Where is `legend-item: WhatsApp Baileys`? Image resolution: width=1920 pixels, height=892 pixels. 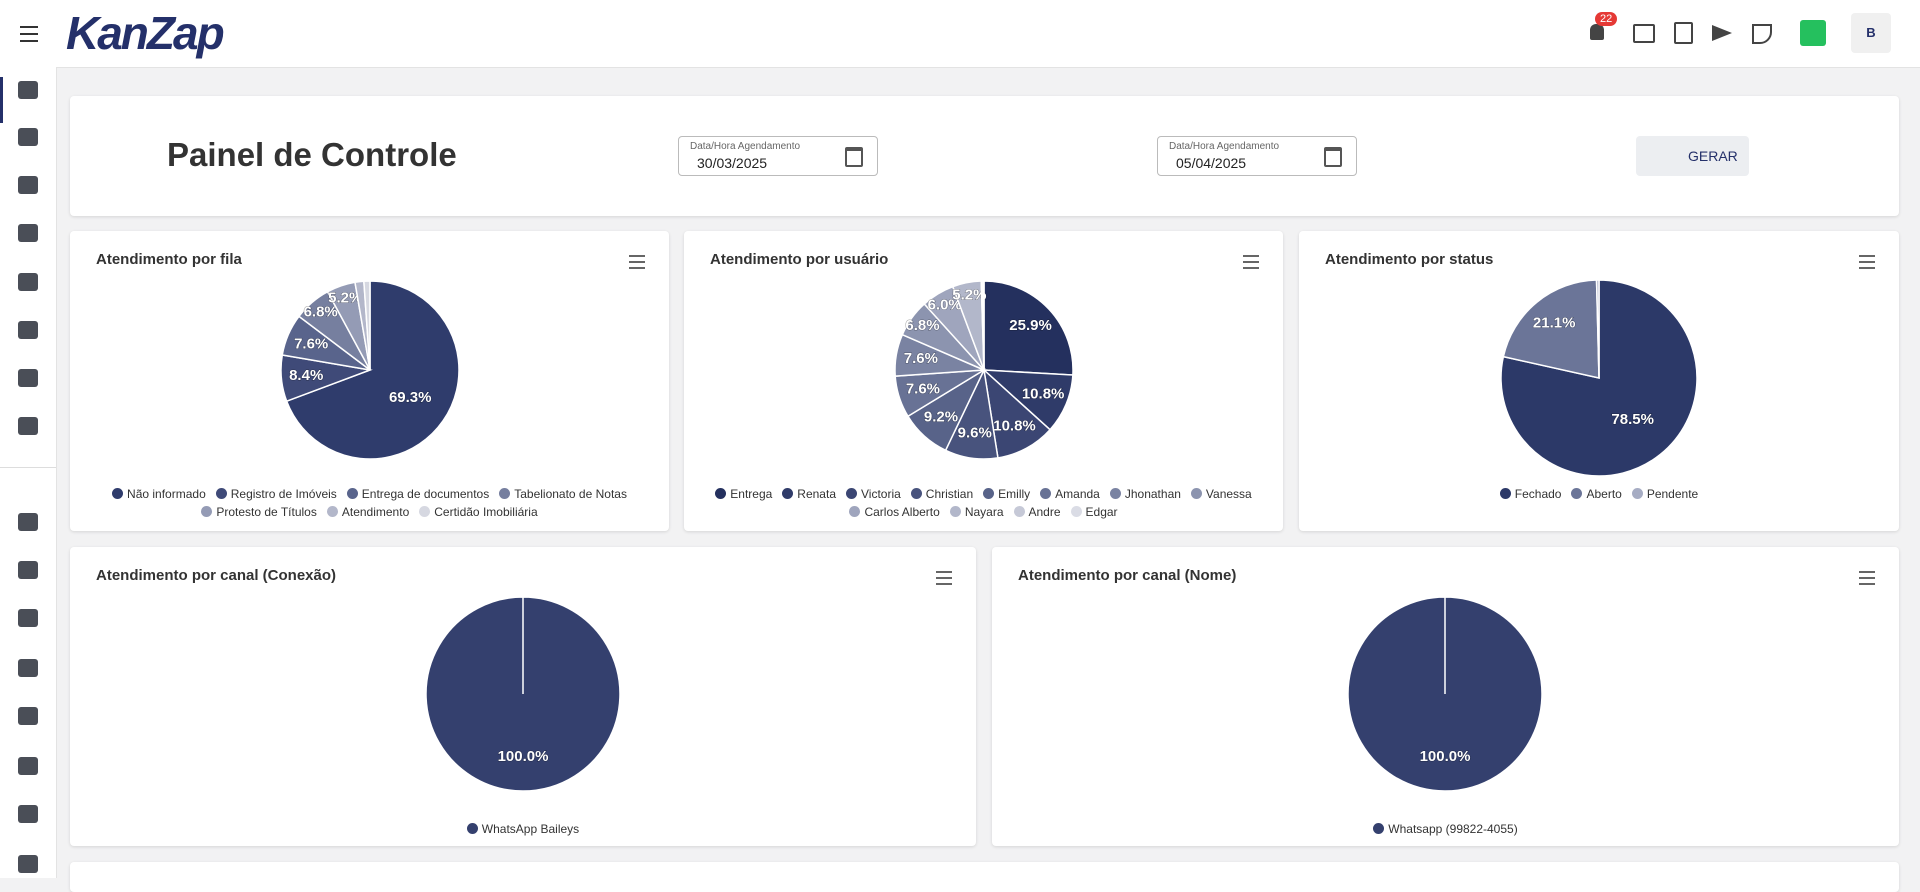
legend-item: WhatsApp Baileys is located at coordinates (523, 829).